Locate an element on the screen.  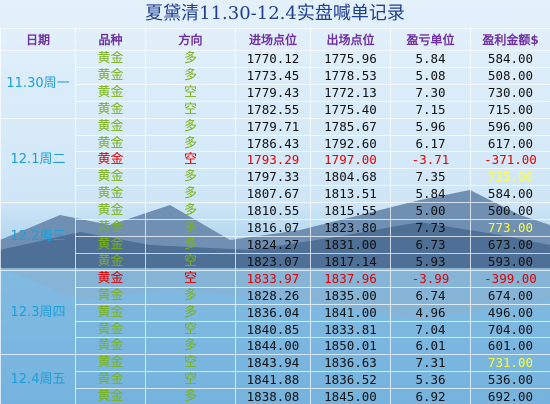
cell: 1775.96 is located at coordinates (350, 59).